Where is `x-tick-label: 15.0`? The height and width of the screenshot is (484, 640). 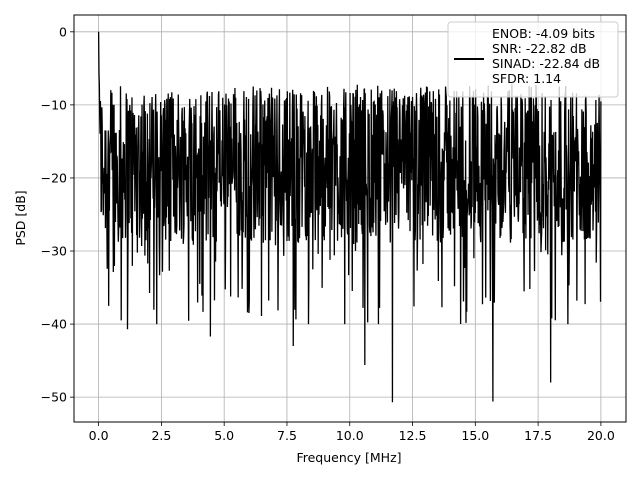 x-tick-label: 15.0 is located at coordinates (475, 435).